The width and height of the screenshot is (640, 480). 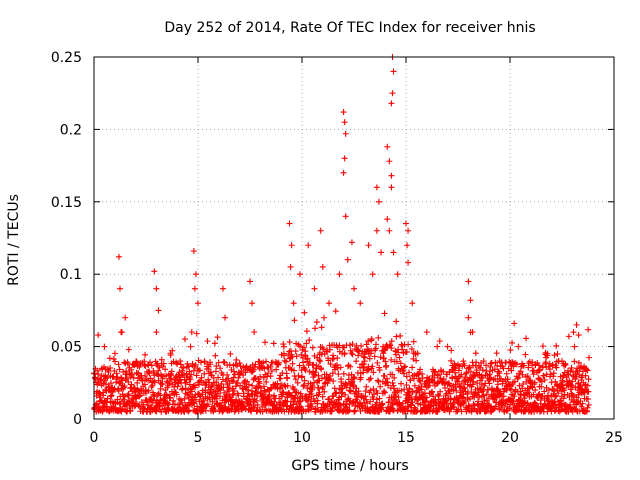 I want to click on x-axis-label: GPS time / hours, so click(x=349, y=466).